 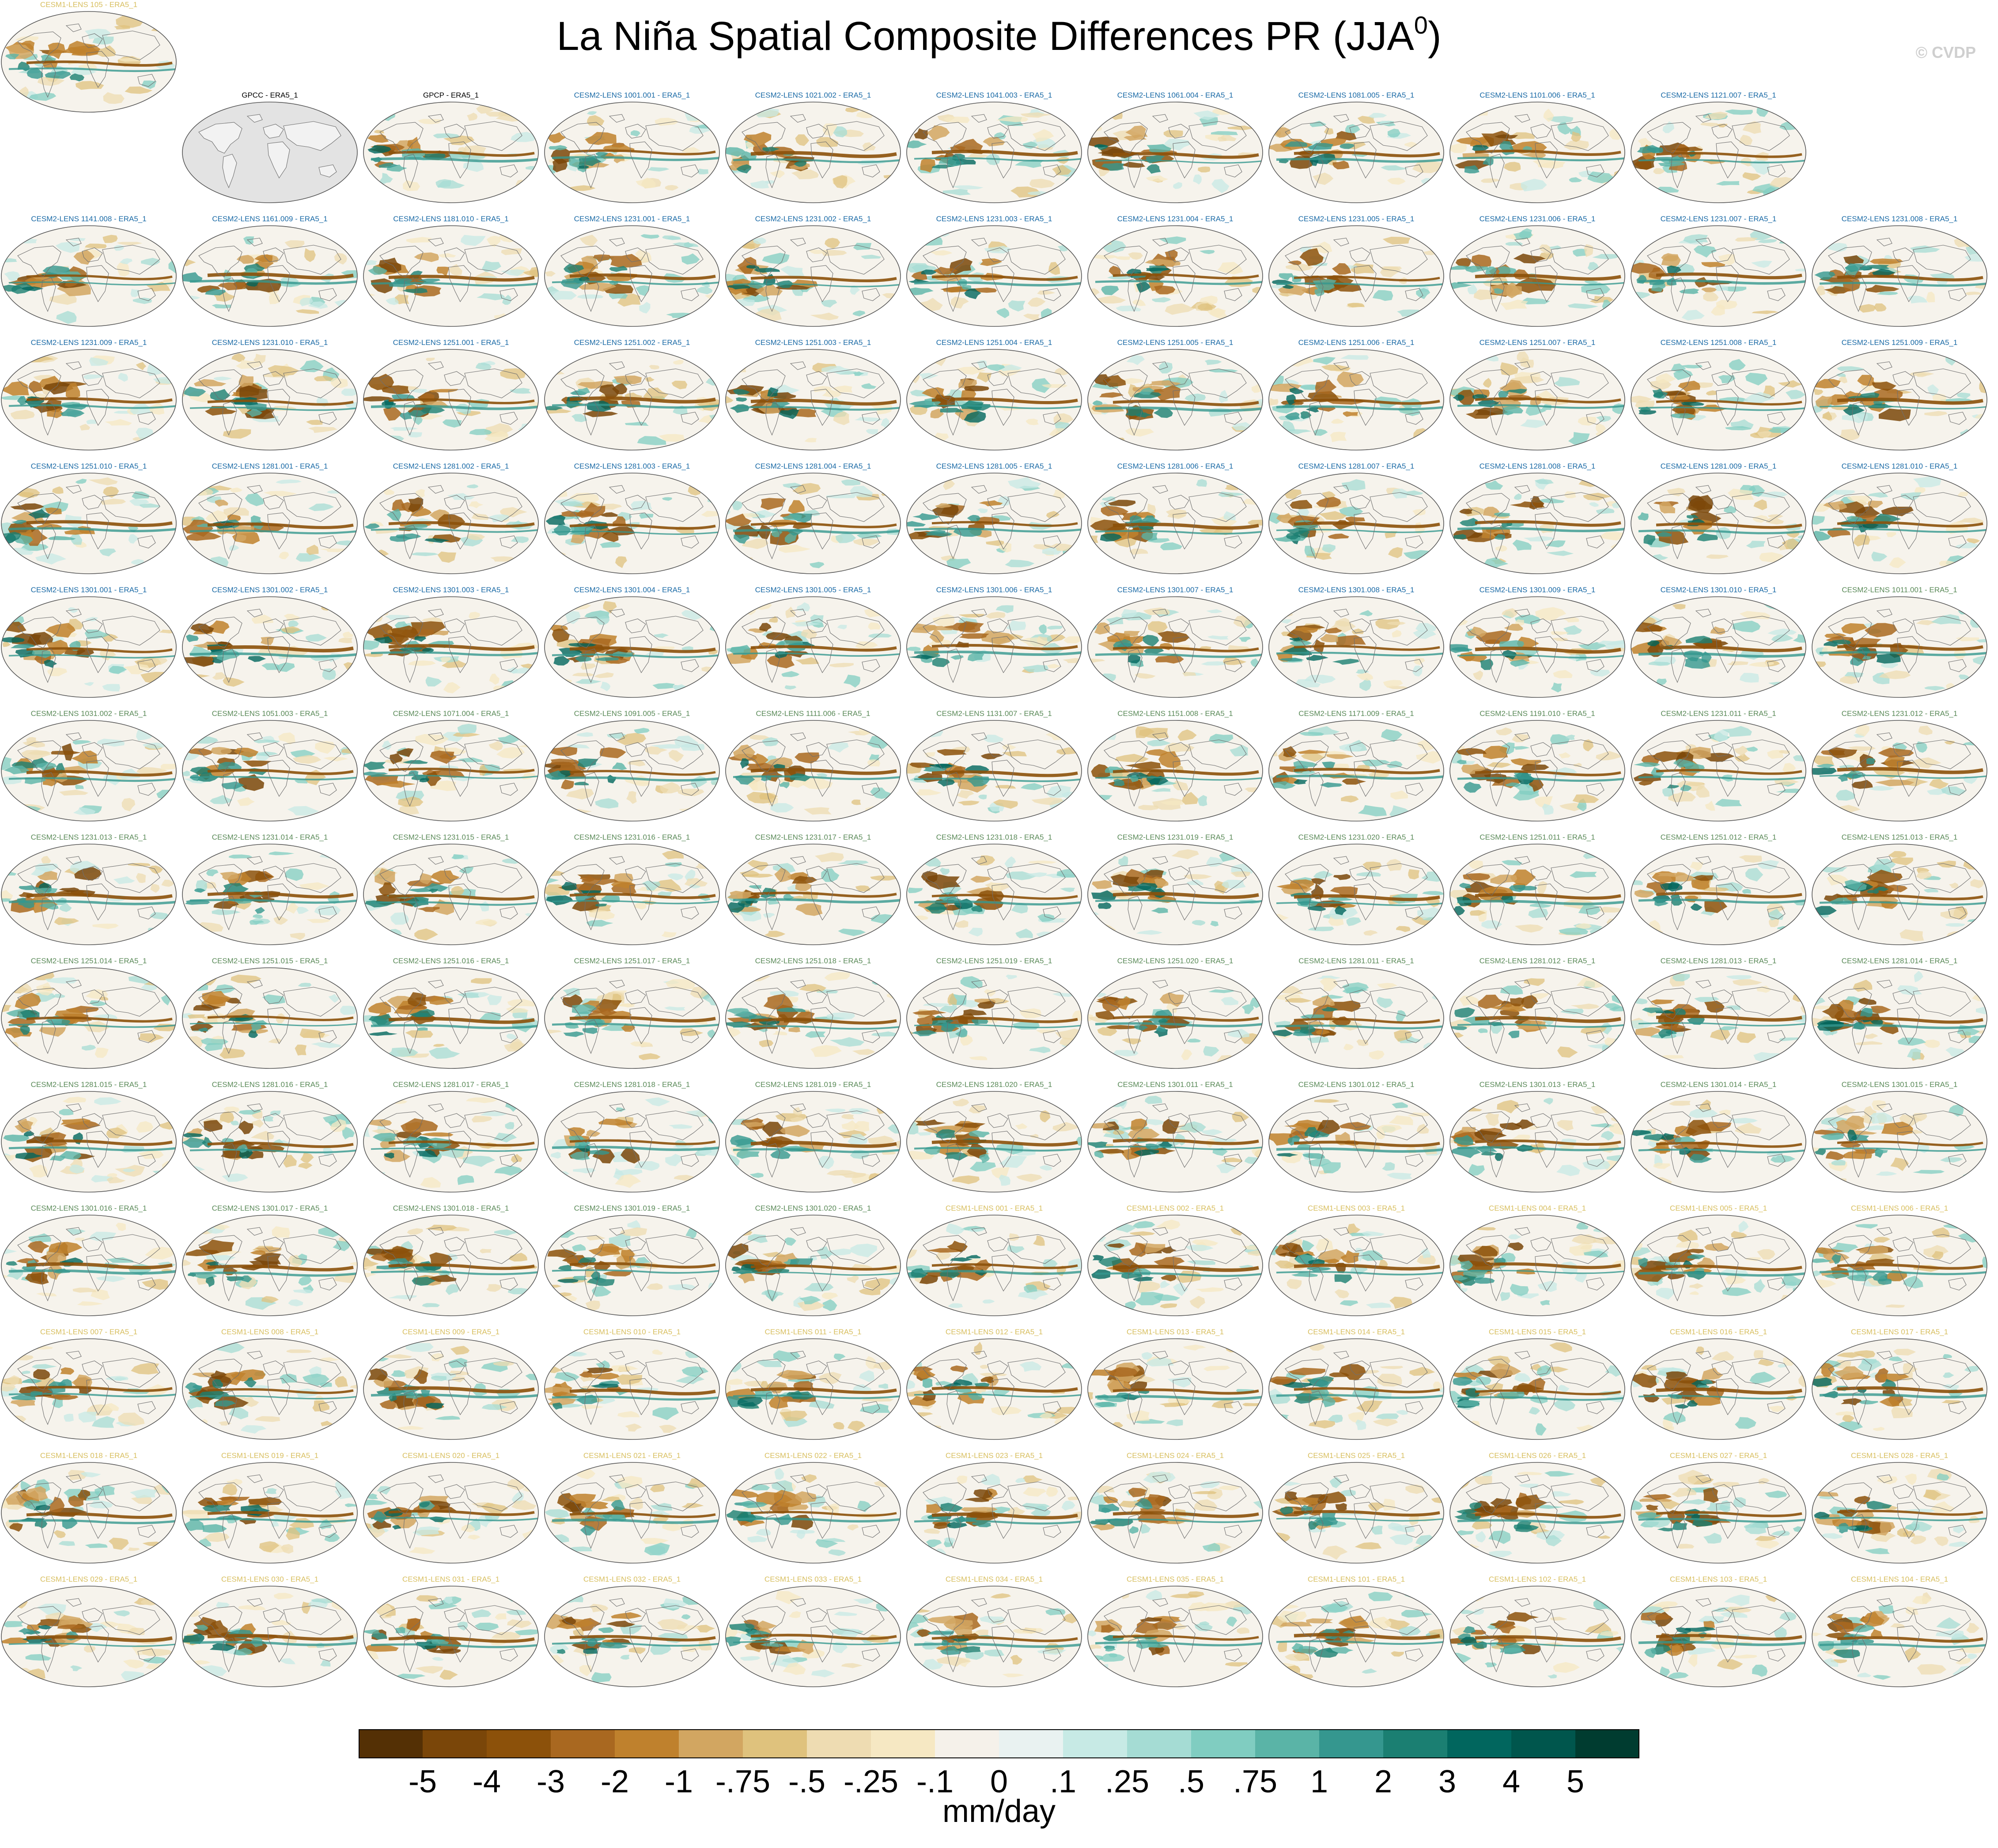 What do you see at coordinates (1356, 95) in the screenshot?
I see `panel-title: CESM2-LENS 1081.005 - ERA5_1` at bounding box center [1356, 95].